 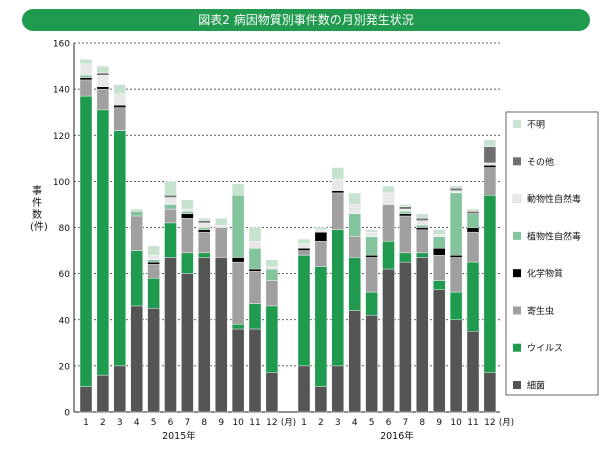 What do you see at coordinates (489, 423) in the screenshot?
I see `x-tick-label: 12` at bounding box center [489, 423].